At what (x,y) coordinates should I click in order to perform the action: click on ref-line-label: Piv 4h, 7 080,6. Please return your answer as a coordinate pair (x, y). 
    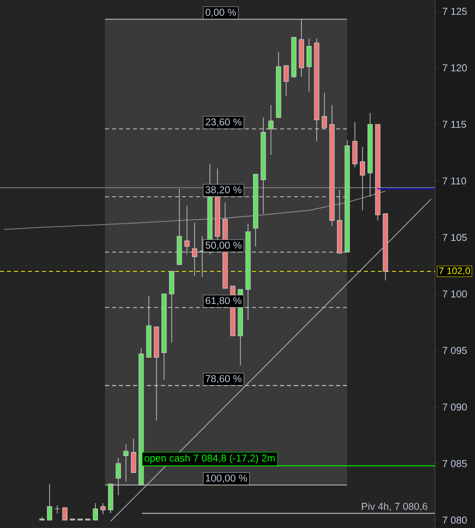
    Looking at the image, I should click on (395, 507).